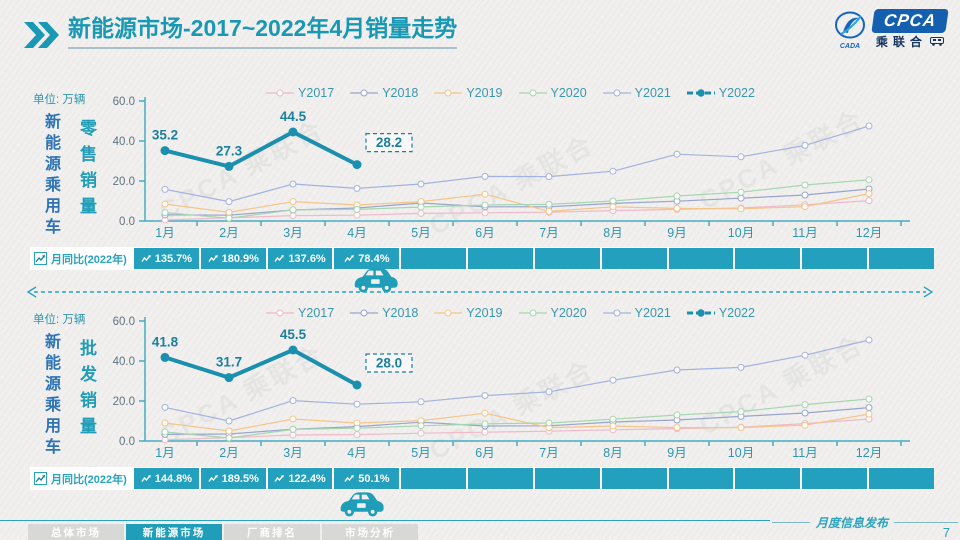 This screenshot has height=540, width=960. What do you see at coordinates (910, 21) in the screenshot?
I see `cpca-wordmark: CPCA` at bounding box center [910, 21].